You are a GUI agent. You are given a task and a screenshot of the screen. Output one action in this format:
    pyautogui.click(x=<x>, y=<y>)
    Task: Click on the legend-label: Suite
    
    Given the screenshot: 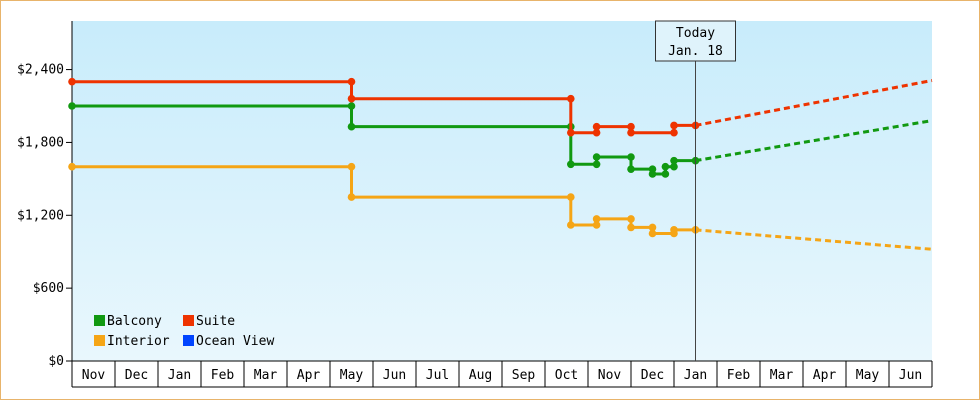 What is the action you would take?
    pyautogui.click(x=215, y=321)
    